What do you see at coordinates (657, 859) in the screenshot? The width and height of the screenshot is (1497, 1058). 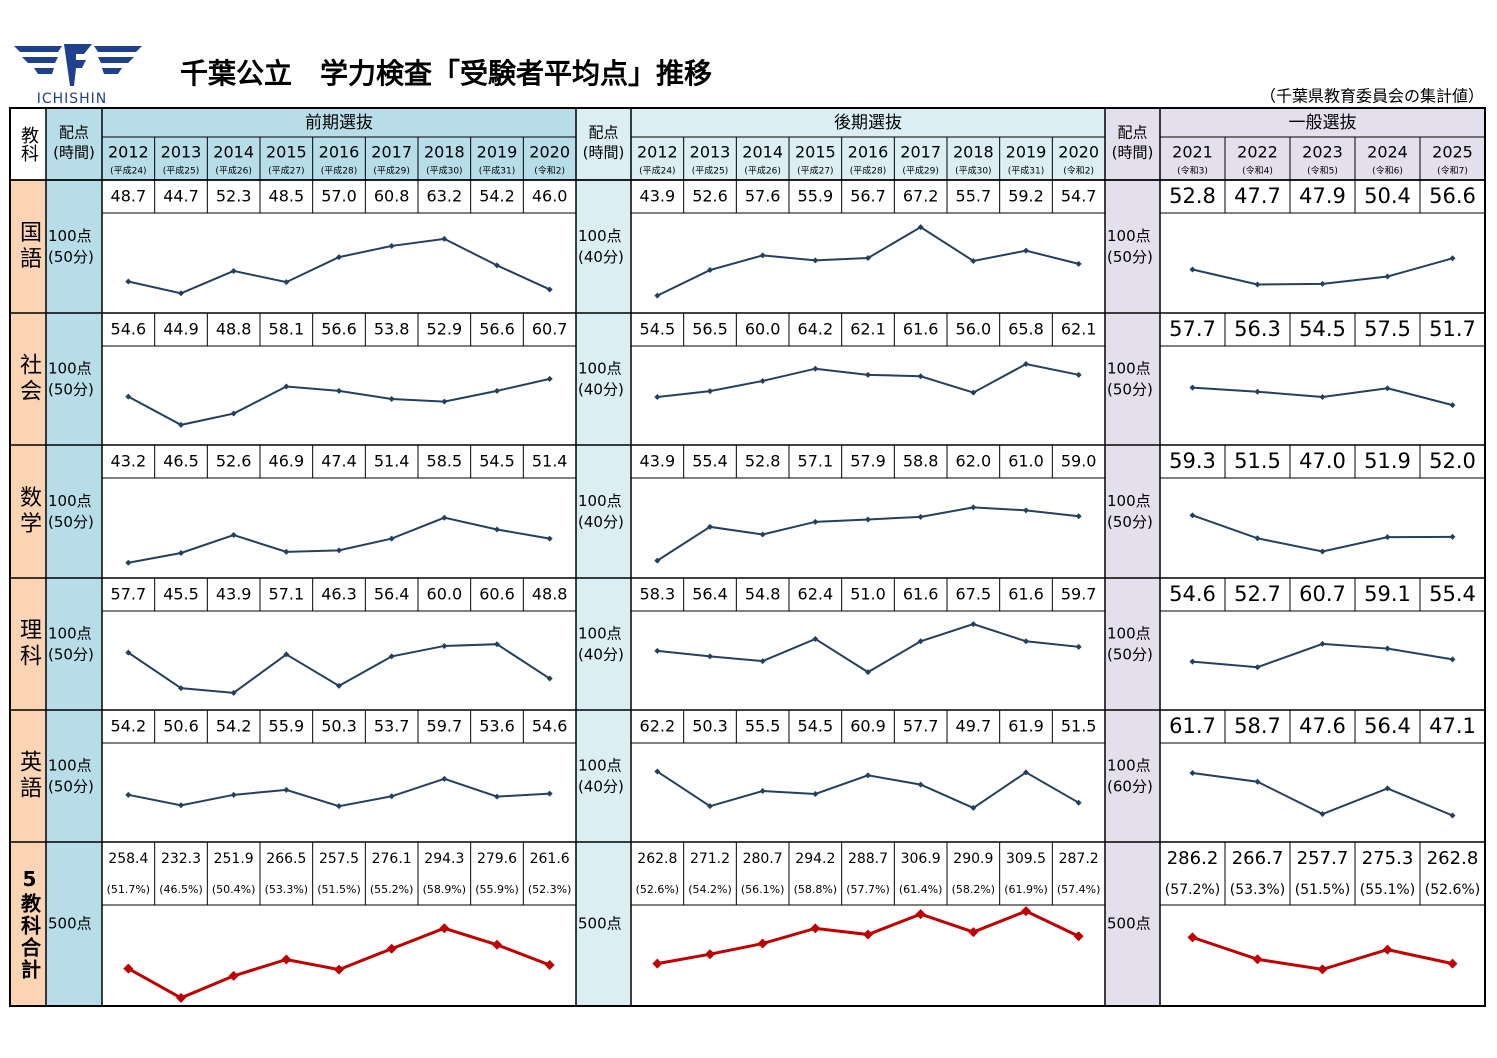 I see `value: 262.8` at bounding box center [657, 859].